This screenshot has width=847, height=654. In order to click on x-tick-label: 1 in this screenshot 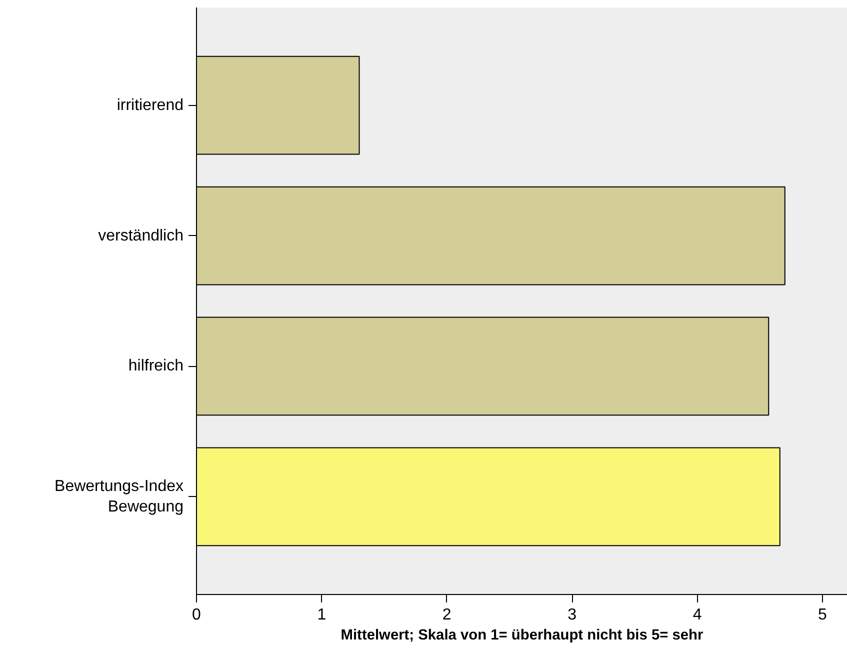, I will do `click(321, 615)`.